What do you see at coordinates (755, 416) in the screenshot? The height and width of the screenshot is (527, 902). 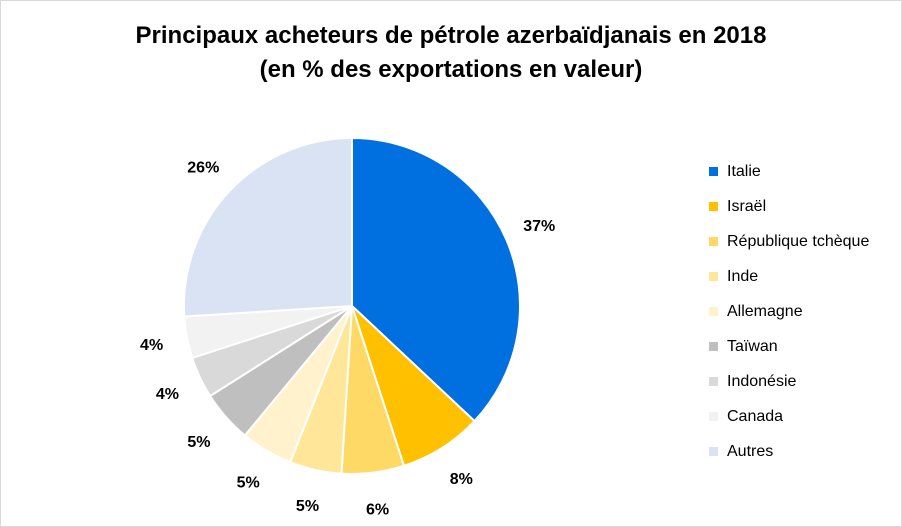 I see `legend-label-7: Canada` at bounding box center [755, 416].